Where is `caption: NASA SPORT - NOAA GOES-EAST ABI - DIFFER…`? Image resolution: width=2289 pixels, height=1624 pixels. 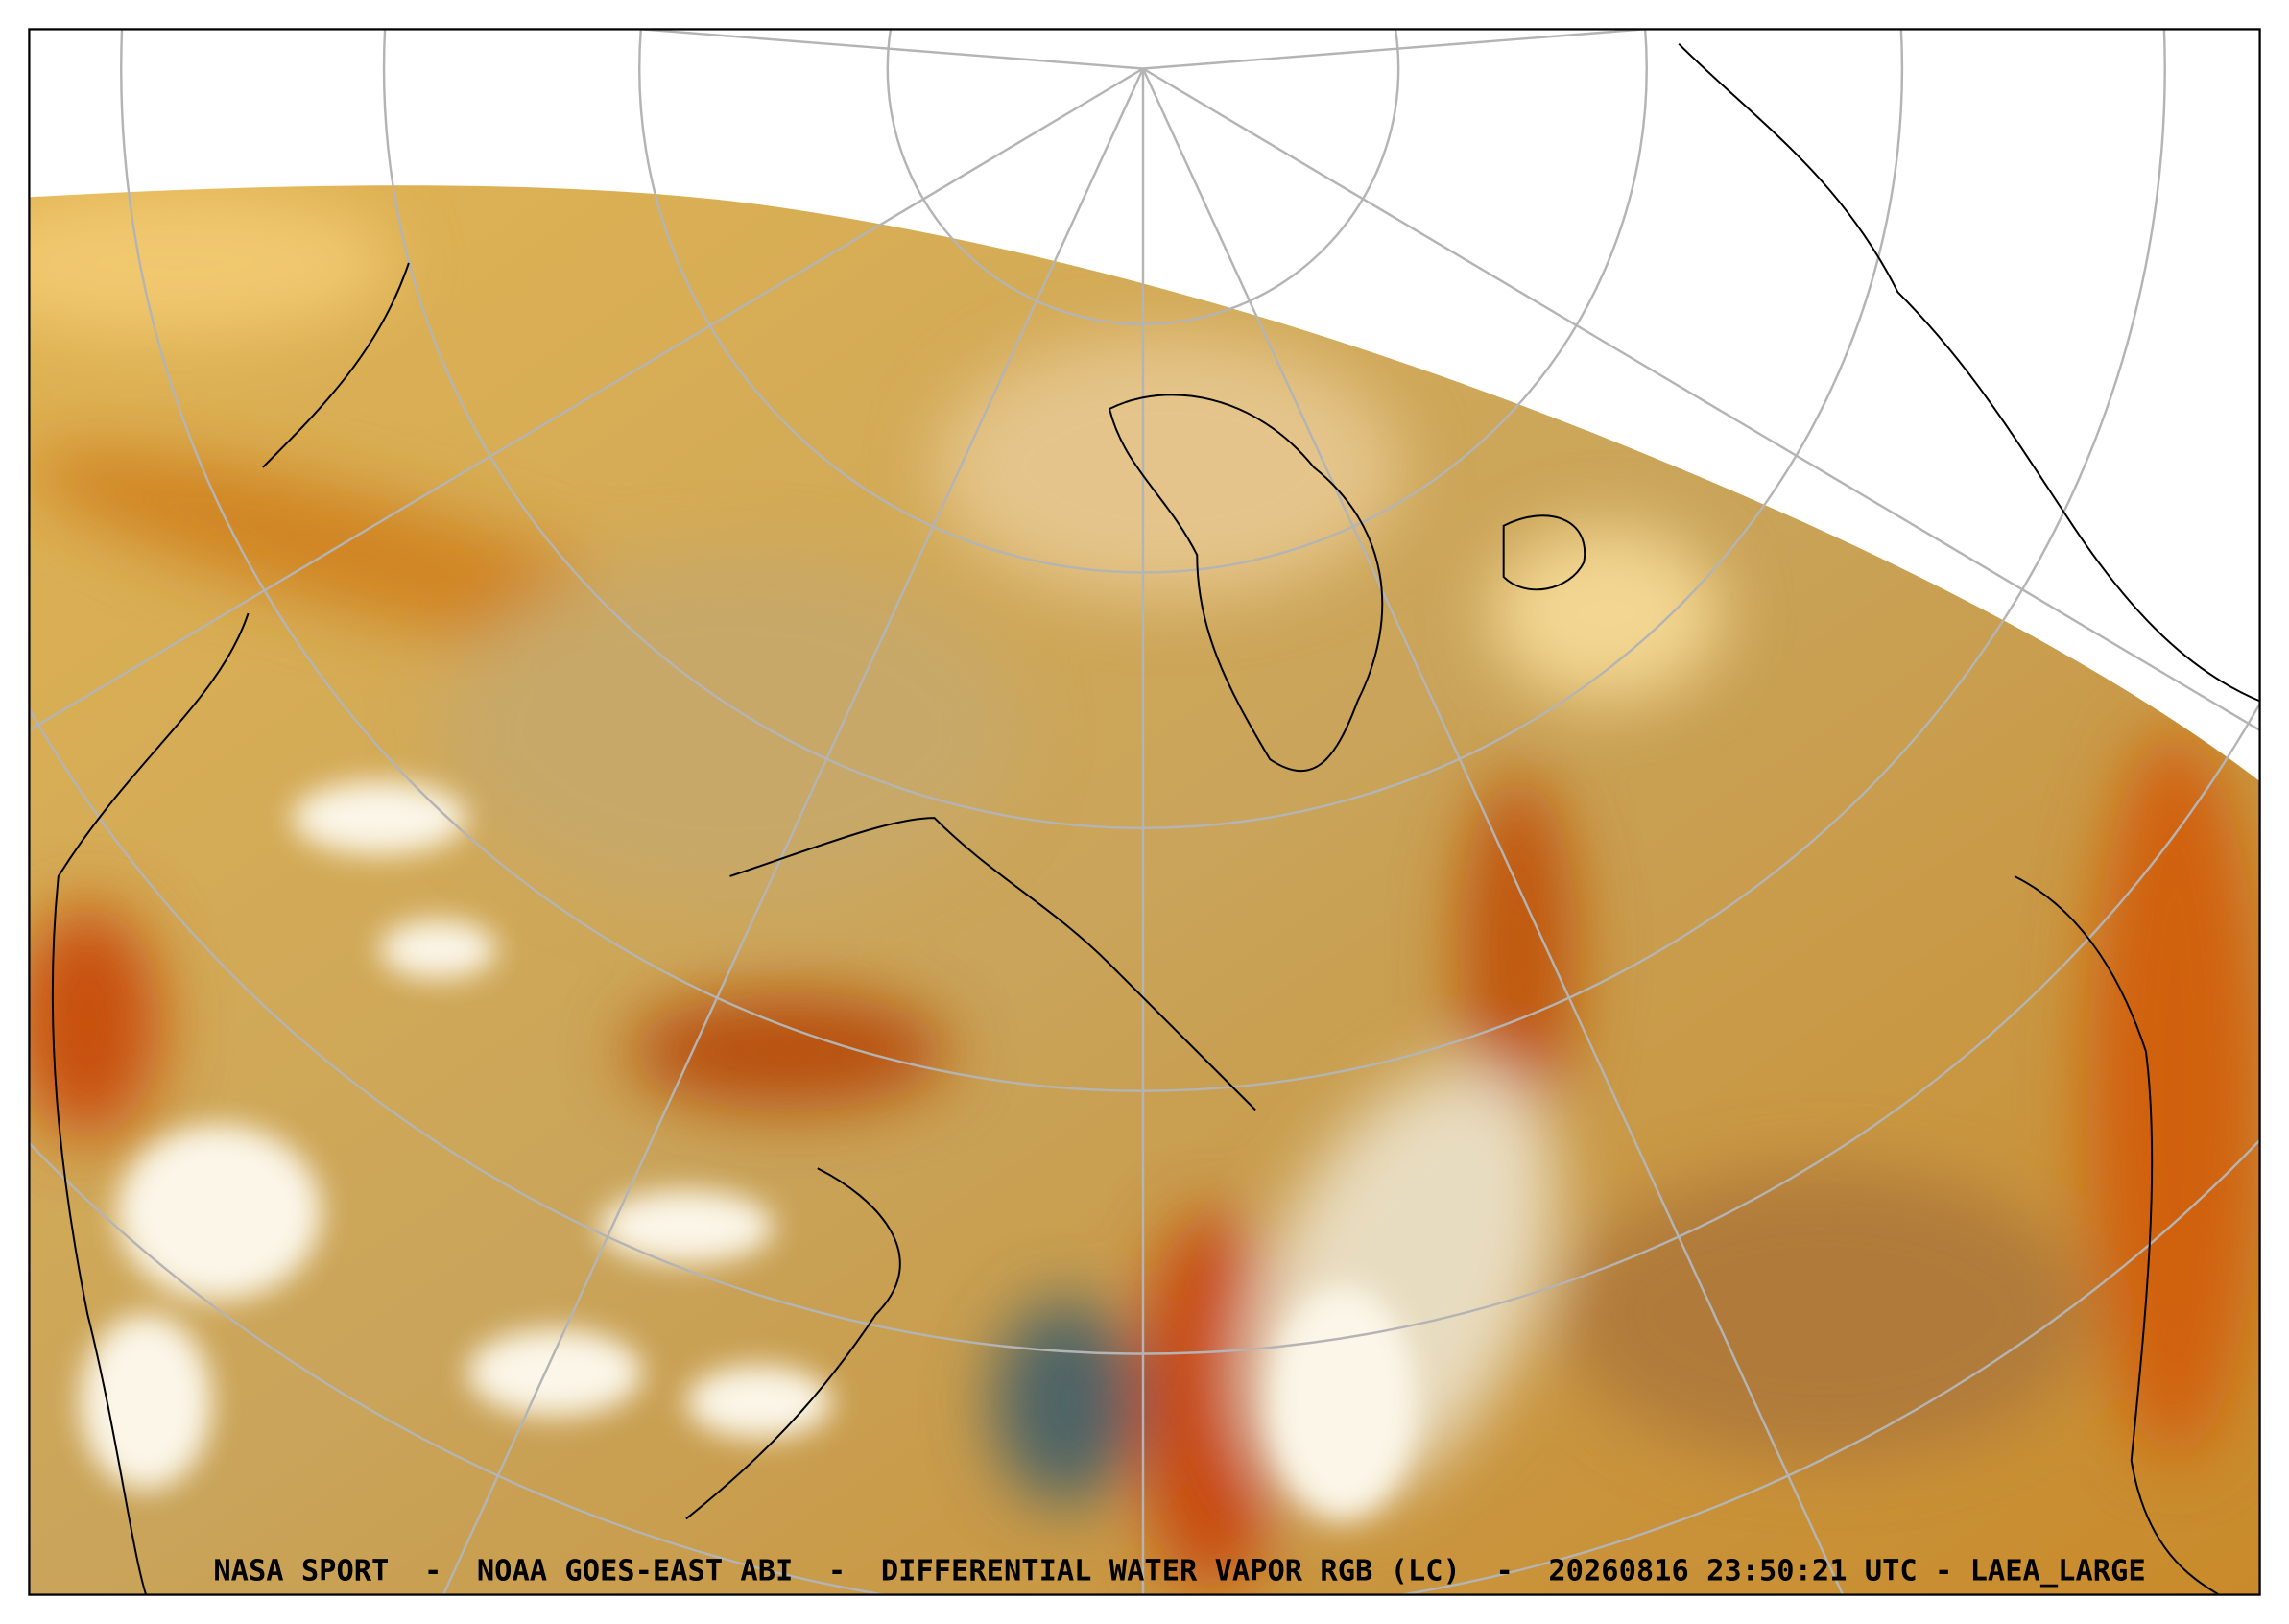
caption: NASA SPORT - NOAA GOES-EAST ABI - DIFFER… is located at coordinates (1179, 1571).